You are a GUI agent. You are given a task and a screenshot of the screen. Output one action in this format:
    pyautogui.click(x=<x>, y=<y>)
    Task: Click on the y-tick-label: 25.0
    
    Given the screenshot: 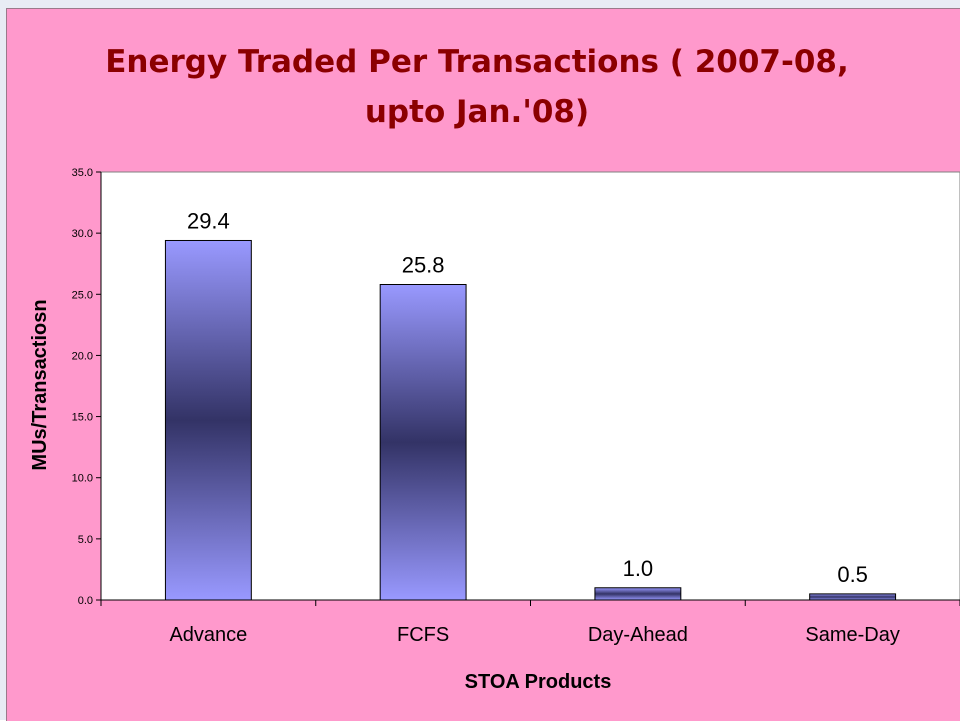 What is the action you would take?
    pyautogui.click(x=82, y=295)
    